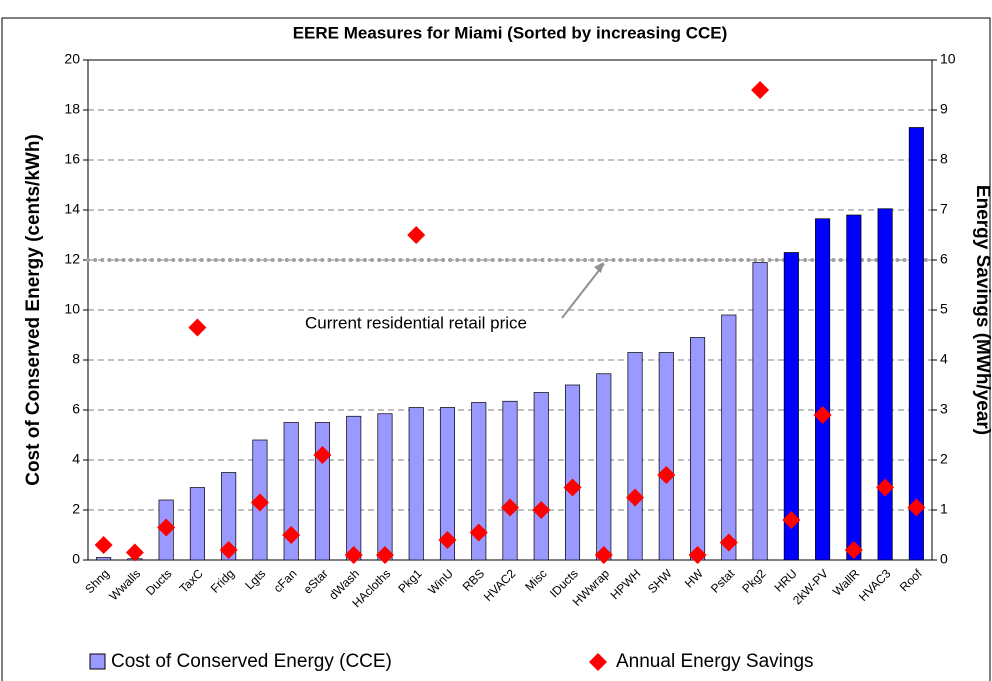  Describe the element at coordinates (416, 322) in the screenshot. I see `annotation: Current residential retail price` at that location.